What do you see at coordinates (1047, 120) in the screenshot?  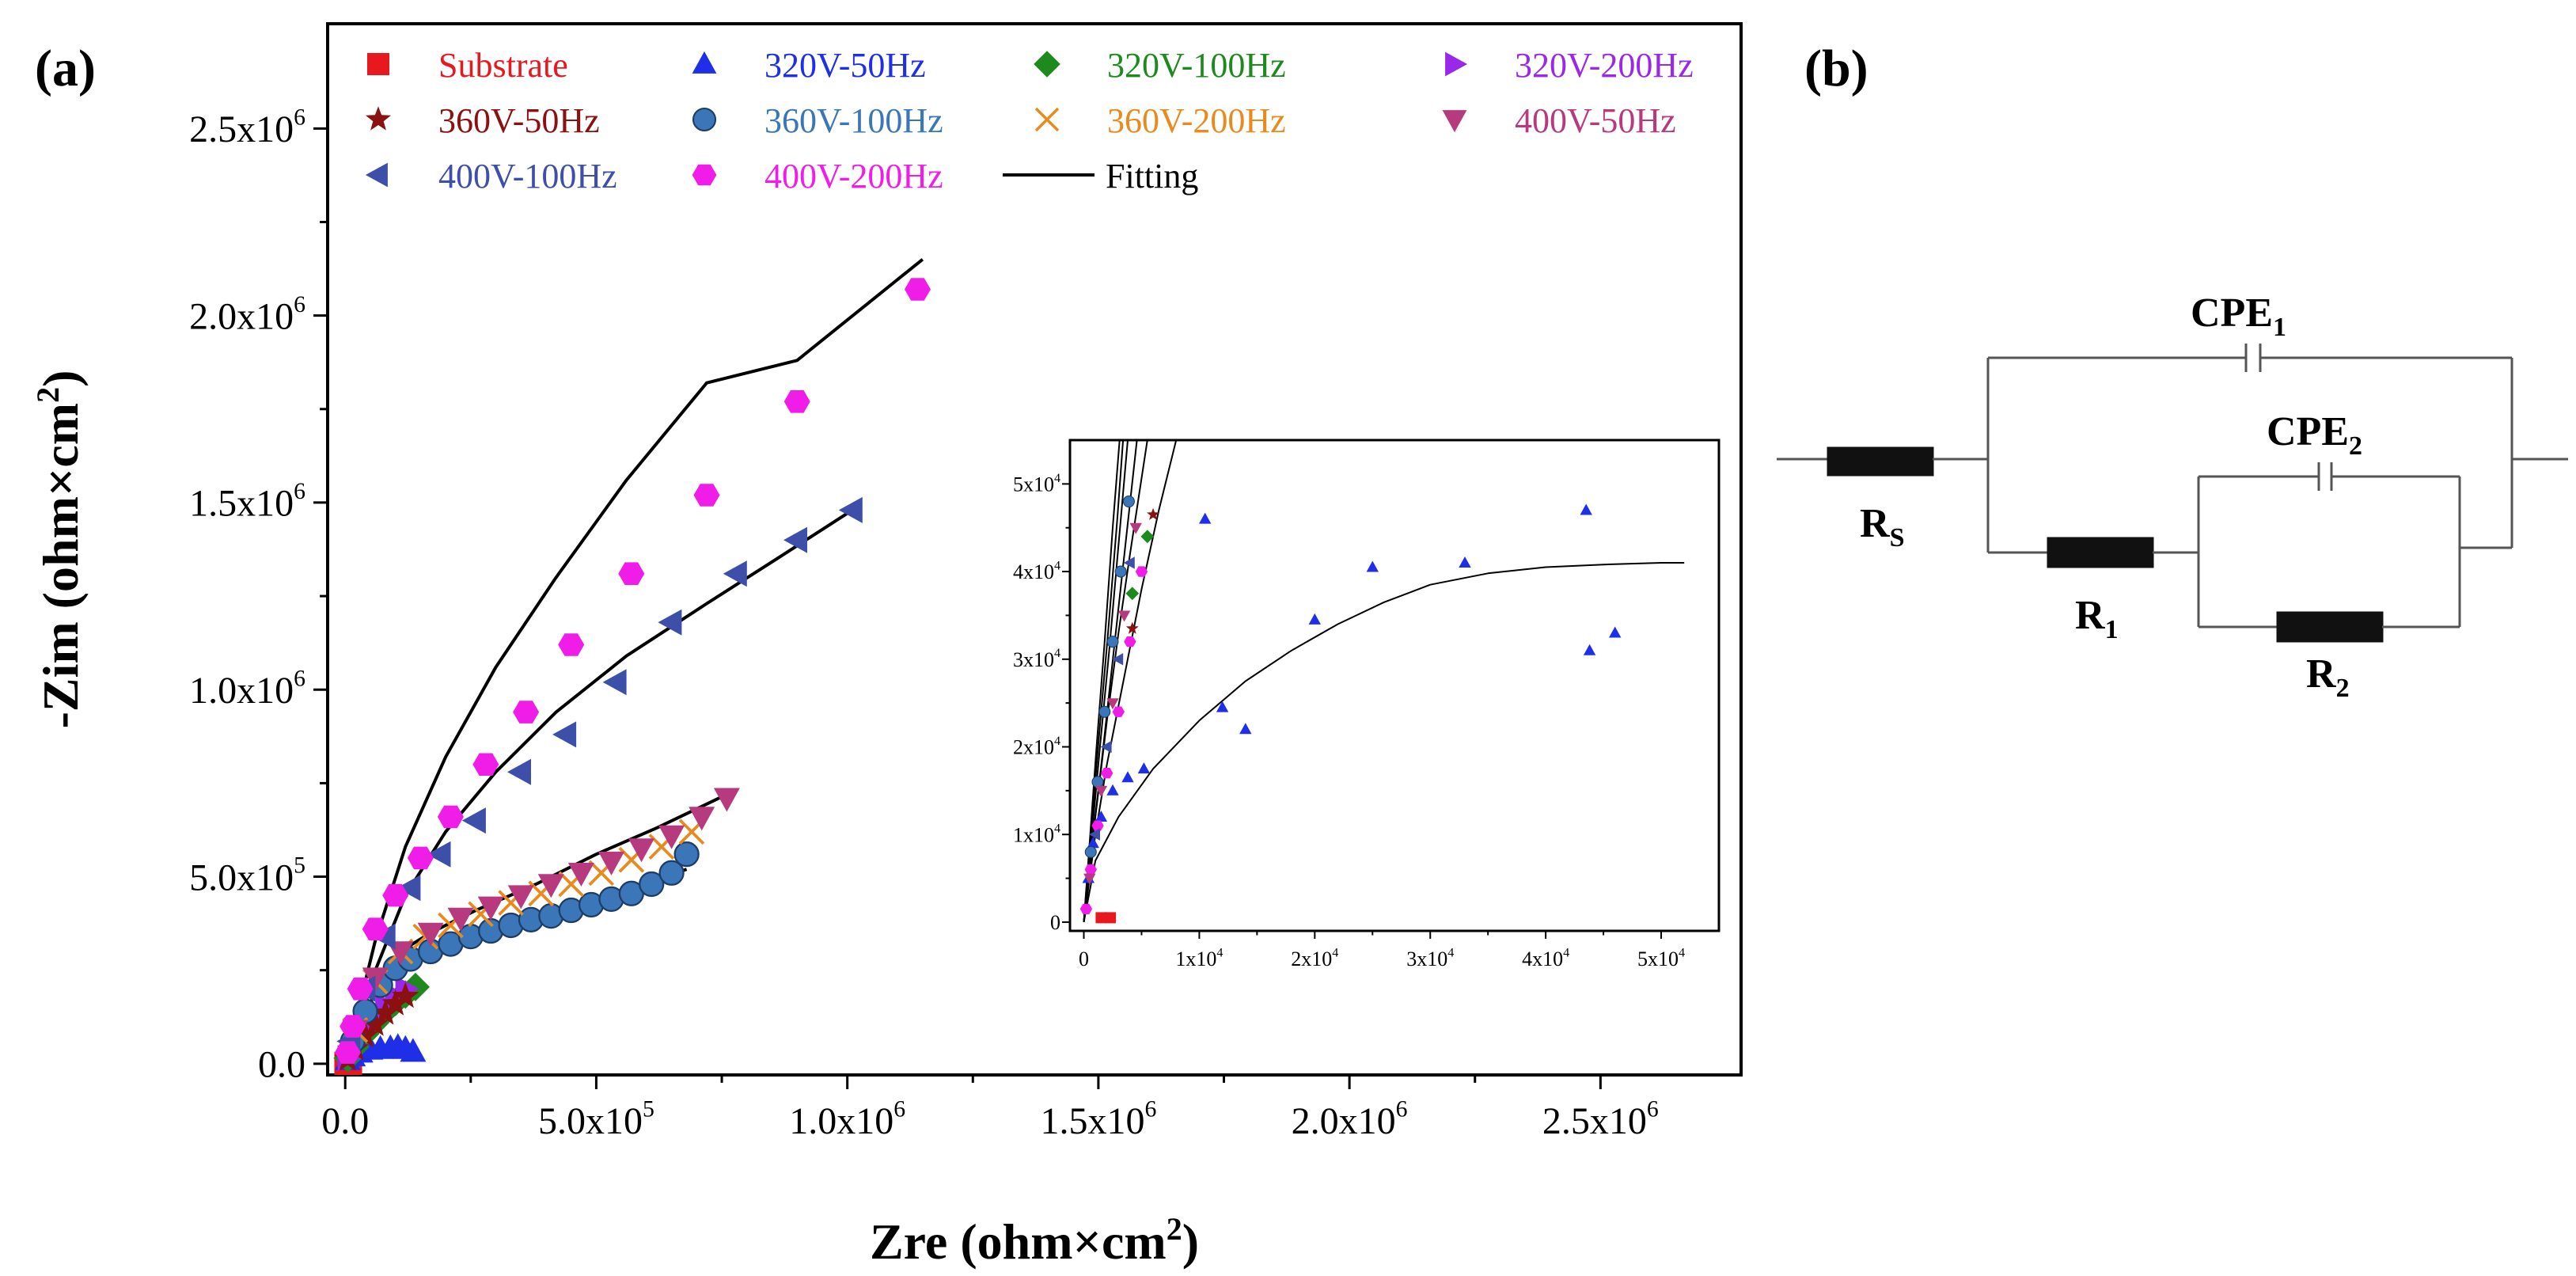 I see `legend-marker-360v-200hz` at bounding box center [1047, 120].